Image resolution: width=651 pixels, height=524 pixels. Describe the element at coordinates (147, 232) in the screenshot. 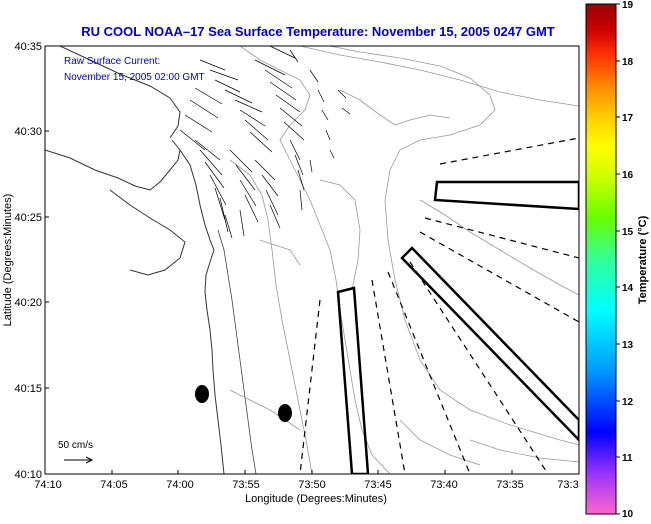

I see `bay-shore` at that location.